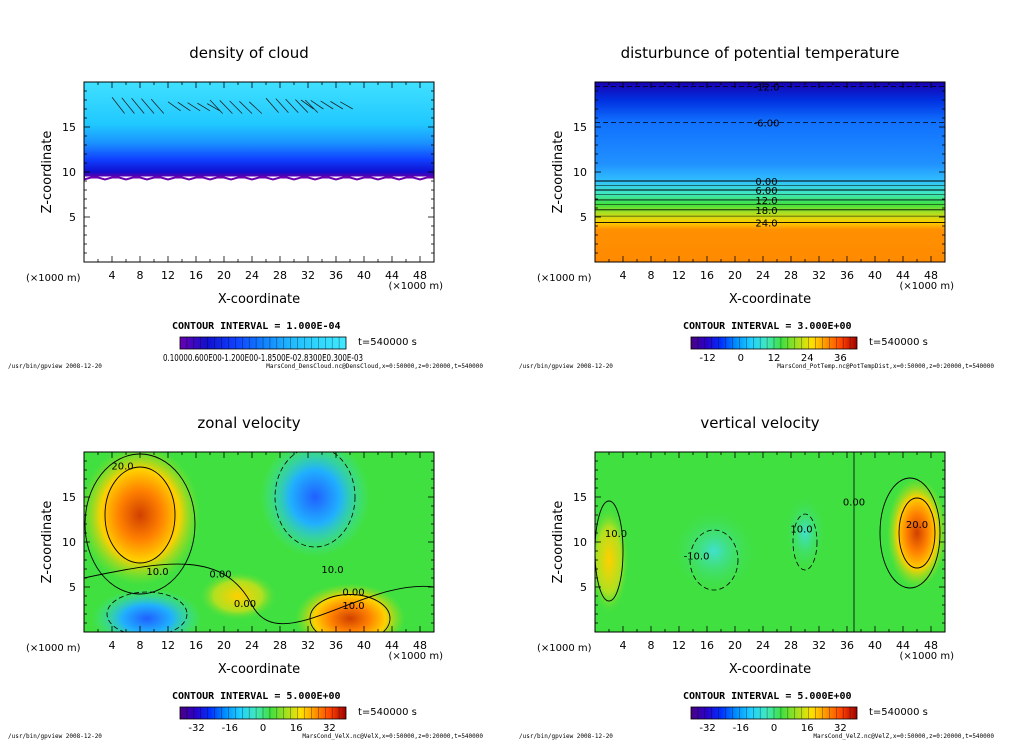  What do you see at coordinates (903, 275) in the screenshot?
I see `x-tick-label: 44` at bounding box center [903, 275].